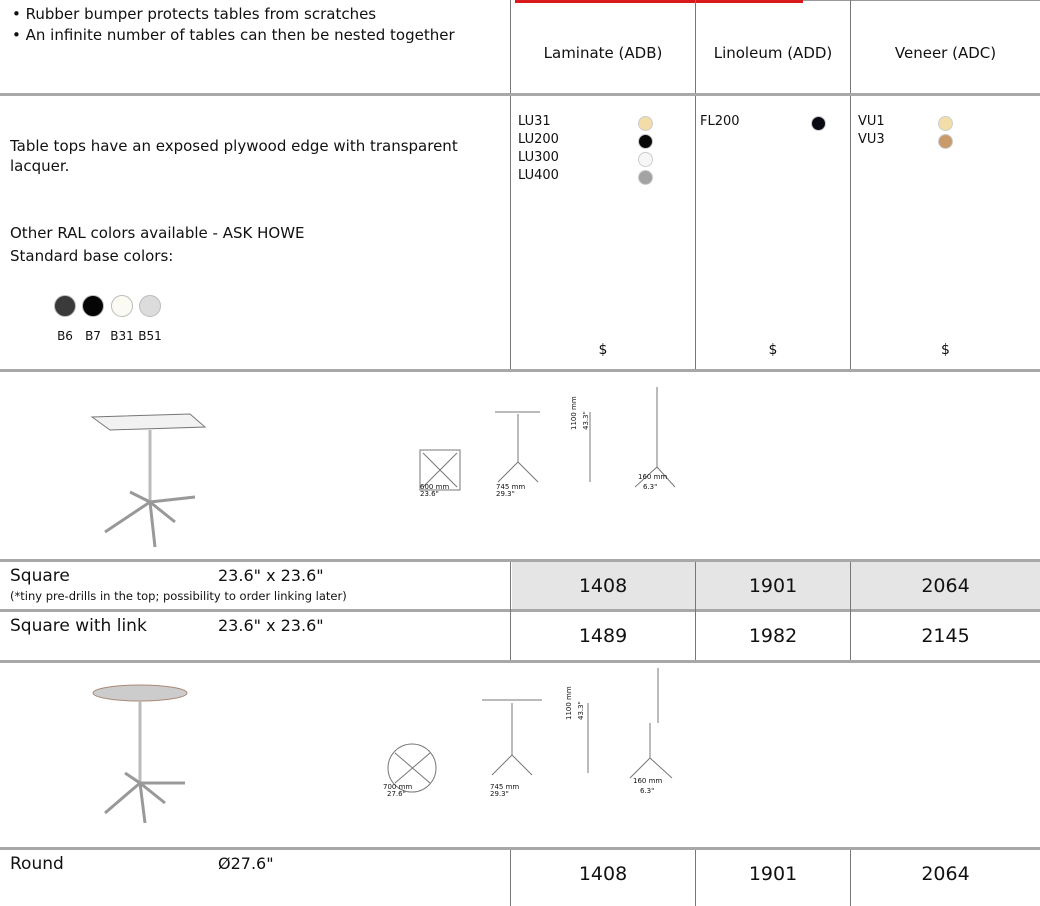 The image size is (1040, 906). Describe the element at coordinates (773, 636) in the screenshot. I see `price: 1982` at that location.